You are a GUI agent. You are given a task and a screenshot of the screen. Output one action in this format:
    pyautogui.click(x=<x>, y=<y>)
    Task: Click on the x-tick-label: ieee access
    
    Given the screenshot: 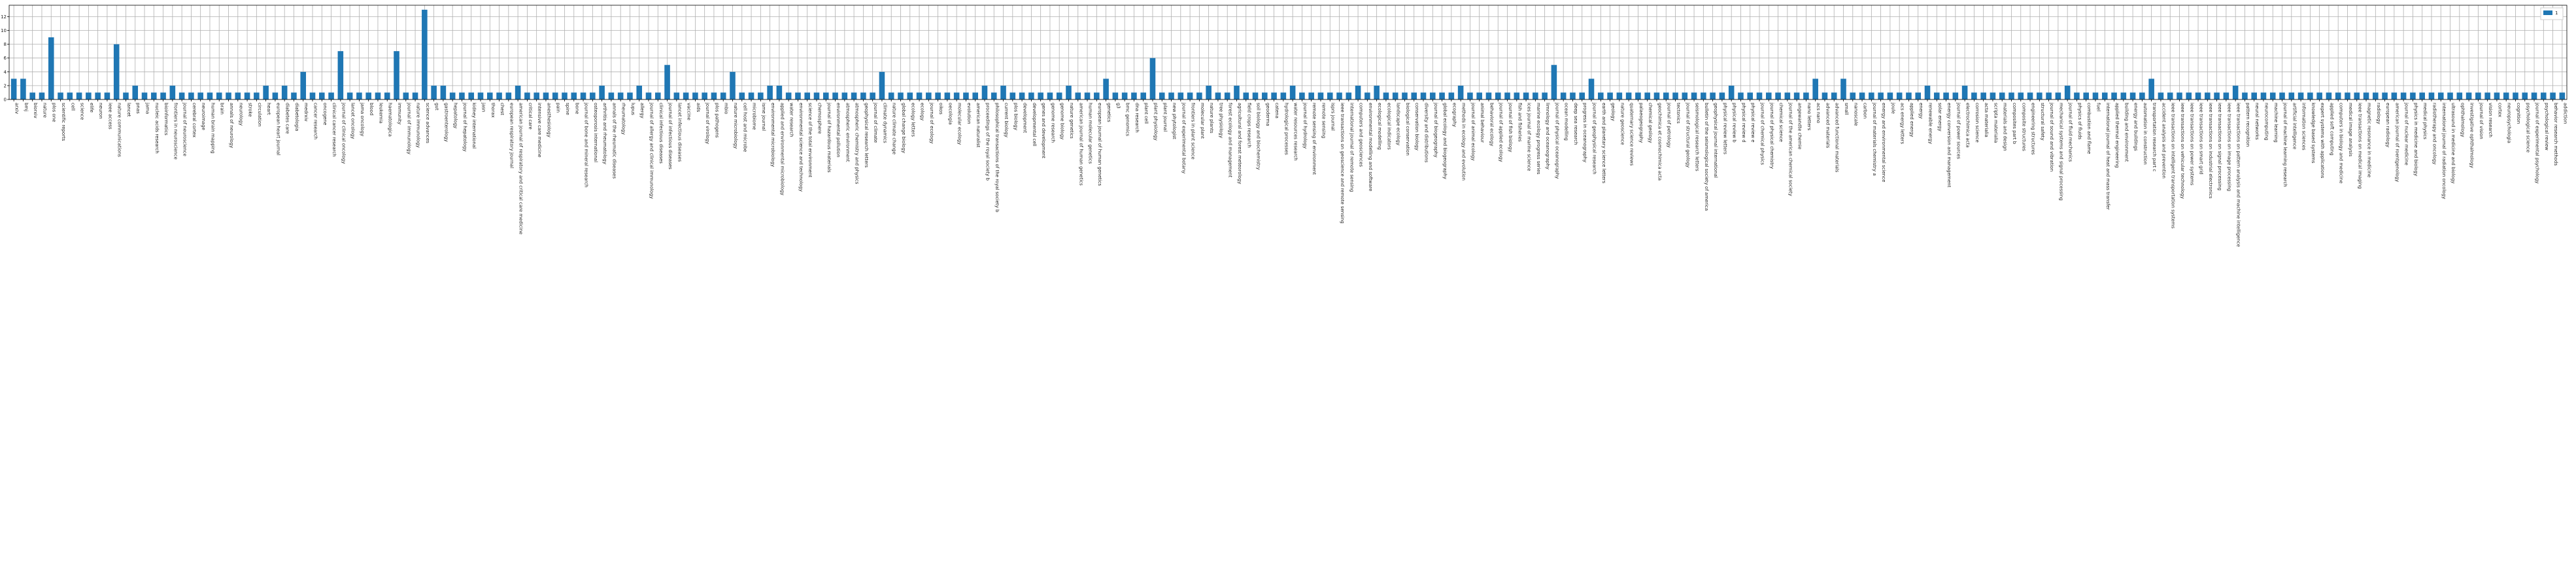 What is the action you would take?
    pyautogui.click(x=109, y=116)
    